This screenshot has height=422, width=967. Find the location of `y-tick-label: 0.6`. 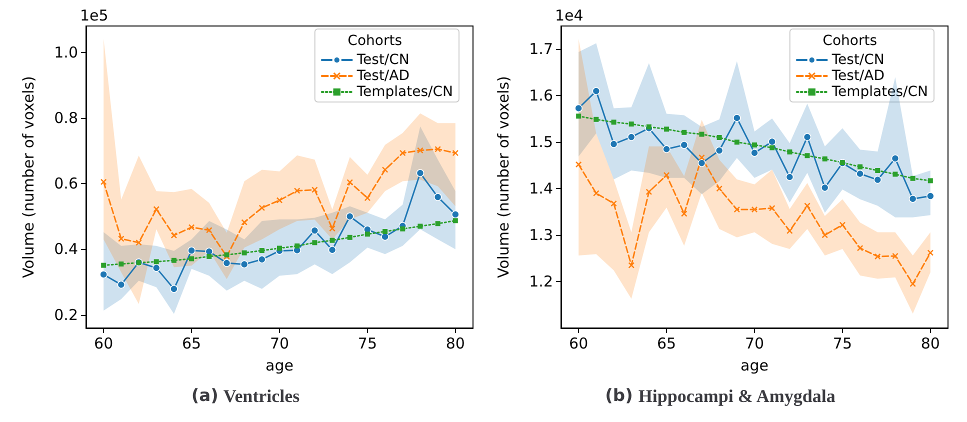

y-tick-label: 0.6 is located at coordinates (66, 183).